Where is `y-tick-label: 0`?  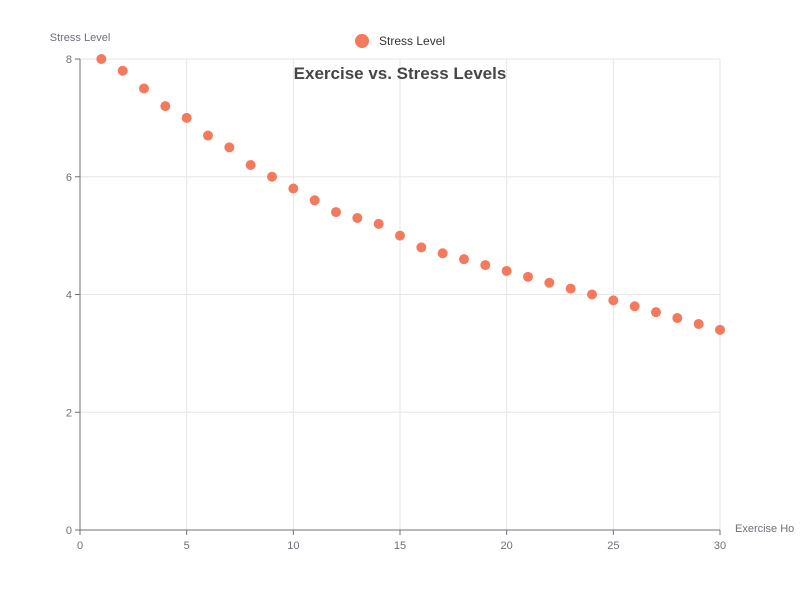 y-tick-label: 0 is located at coordinates (69, 531).